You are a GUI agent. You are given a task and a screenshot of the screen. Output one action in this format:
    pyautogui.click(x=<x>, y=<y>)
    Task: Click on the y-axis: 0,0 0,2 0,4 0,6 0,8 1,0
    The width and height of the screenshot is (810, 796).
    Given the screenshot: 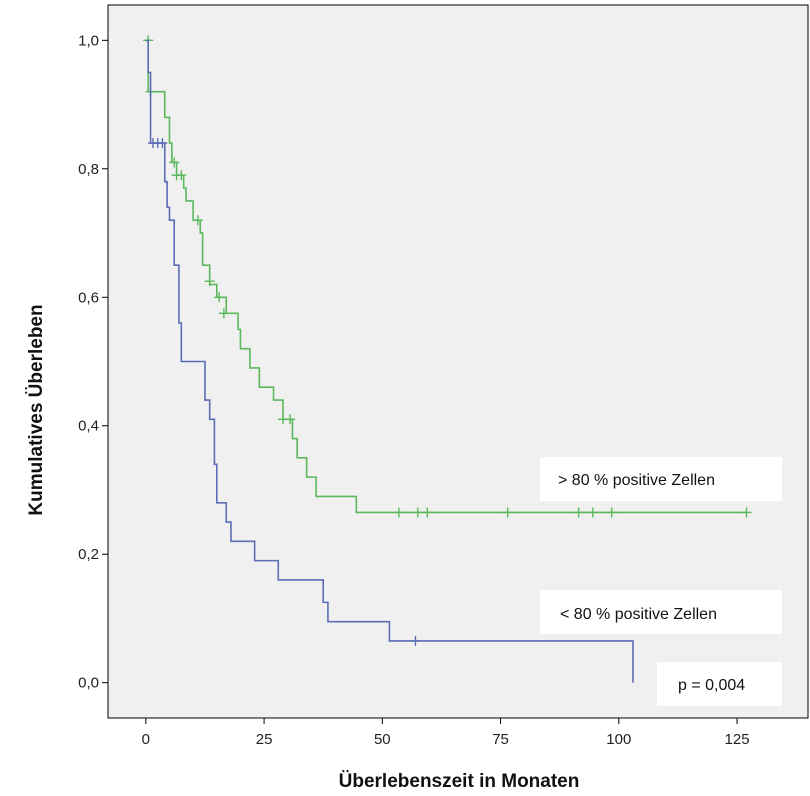 What is the action you would take?
    pyautogui.click(x=93, y=362)
    